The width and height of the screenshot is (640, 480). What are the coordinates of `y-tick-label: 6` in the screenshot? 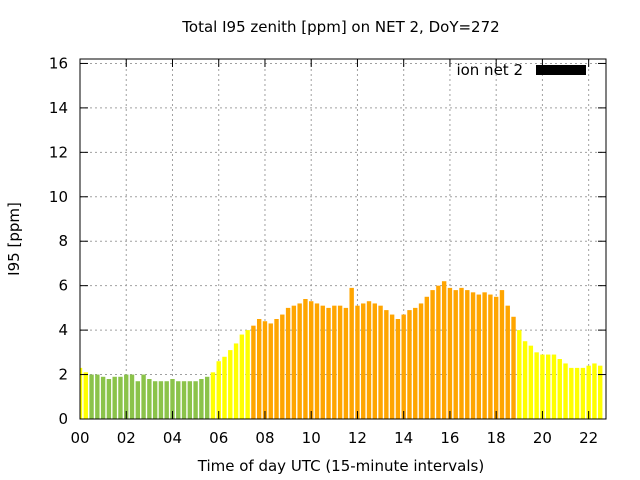 It's located at (63, 286).